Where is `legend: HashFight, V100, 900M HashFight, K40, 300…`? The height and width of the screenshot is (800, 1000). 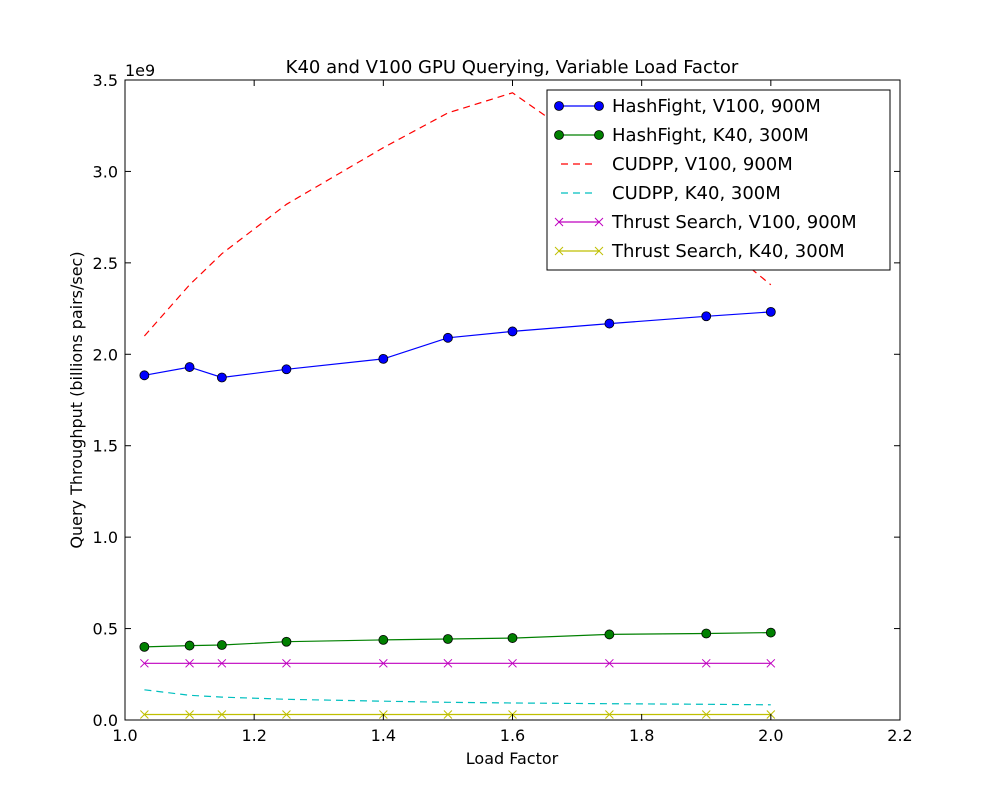 legend: HashFight, V100, 900M HashFight, K40, 300… is located at coordinates (718, 180).